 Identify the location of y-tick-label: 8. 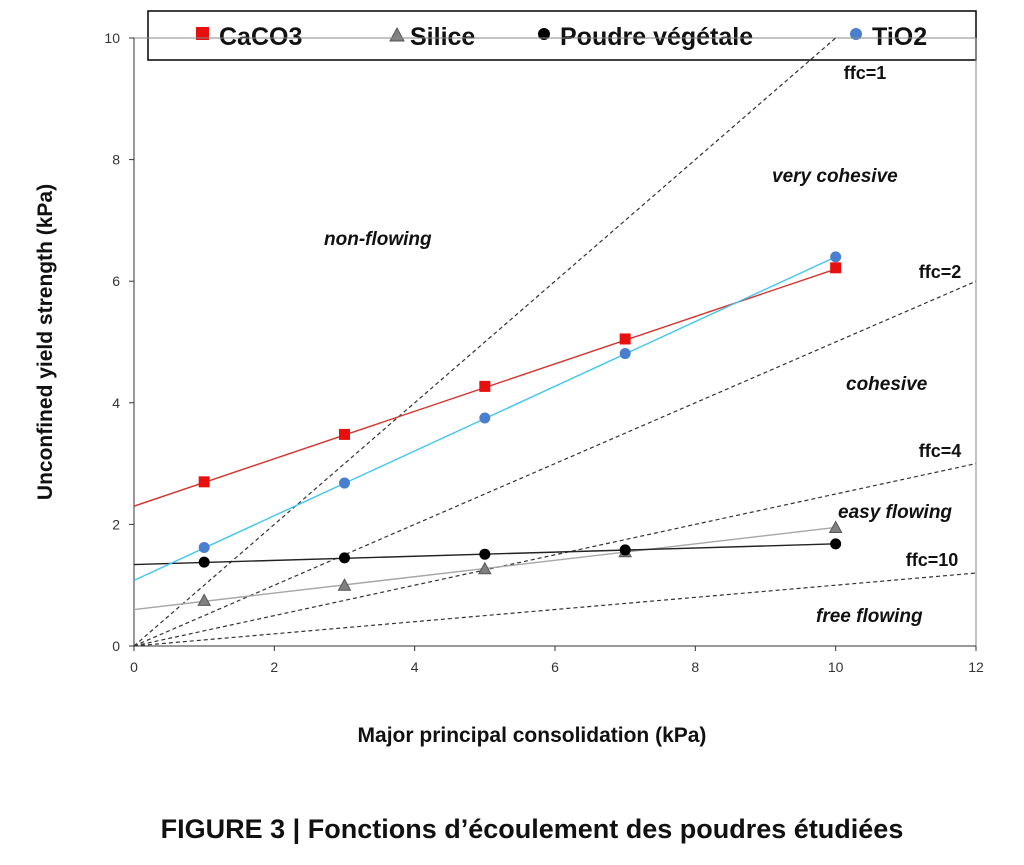
(116, 160).